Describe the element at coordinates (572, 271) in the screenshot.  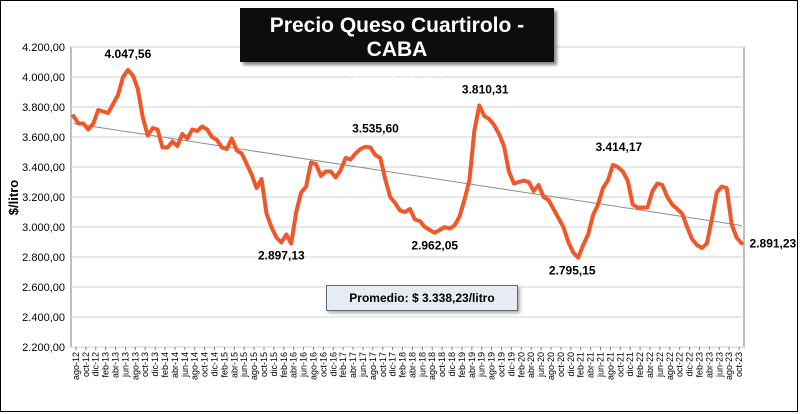
I see `data-label: 2.795,15` at that location.